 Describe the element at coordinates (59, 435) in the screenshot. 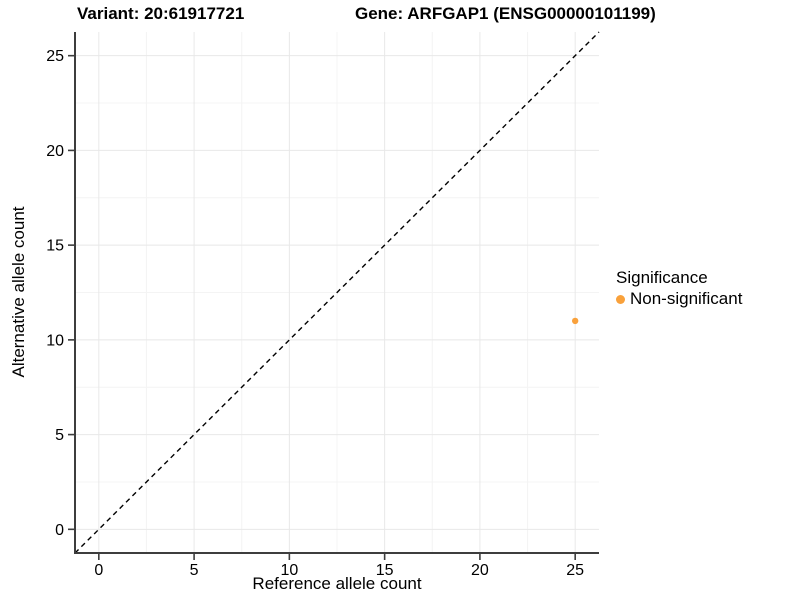

I see `y-tick-label: 5` at that location.